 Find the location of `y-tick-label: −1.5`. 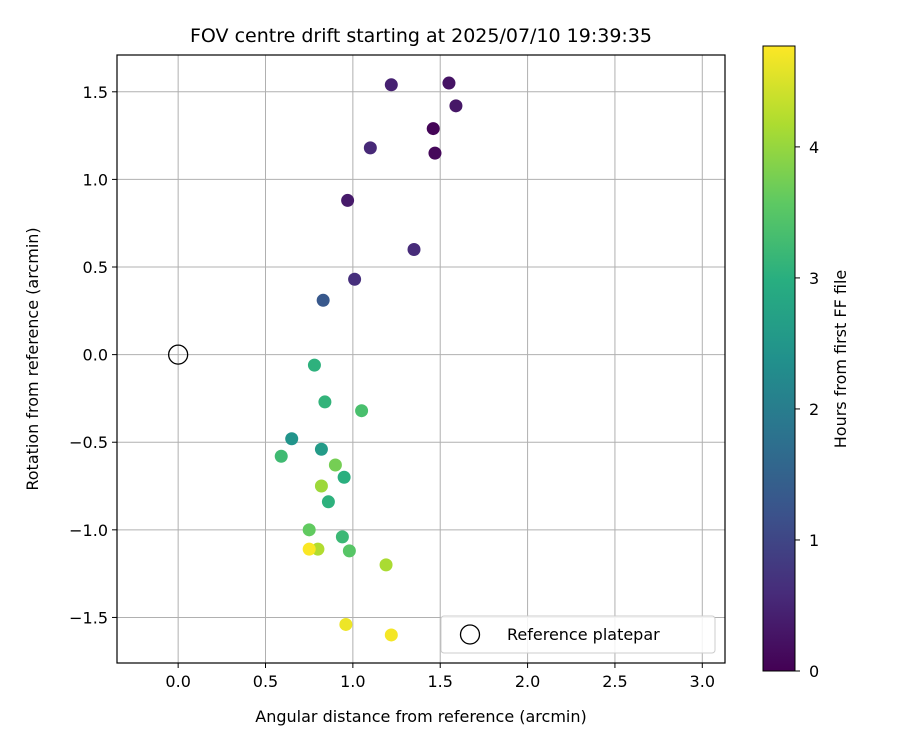

y-tick-label: −1.5 is located at coordinates (88, 617).